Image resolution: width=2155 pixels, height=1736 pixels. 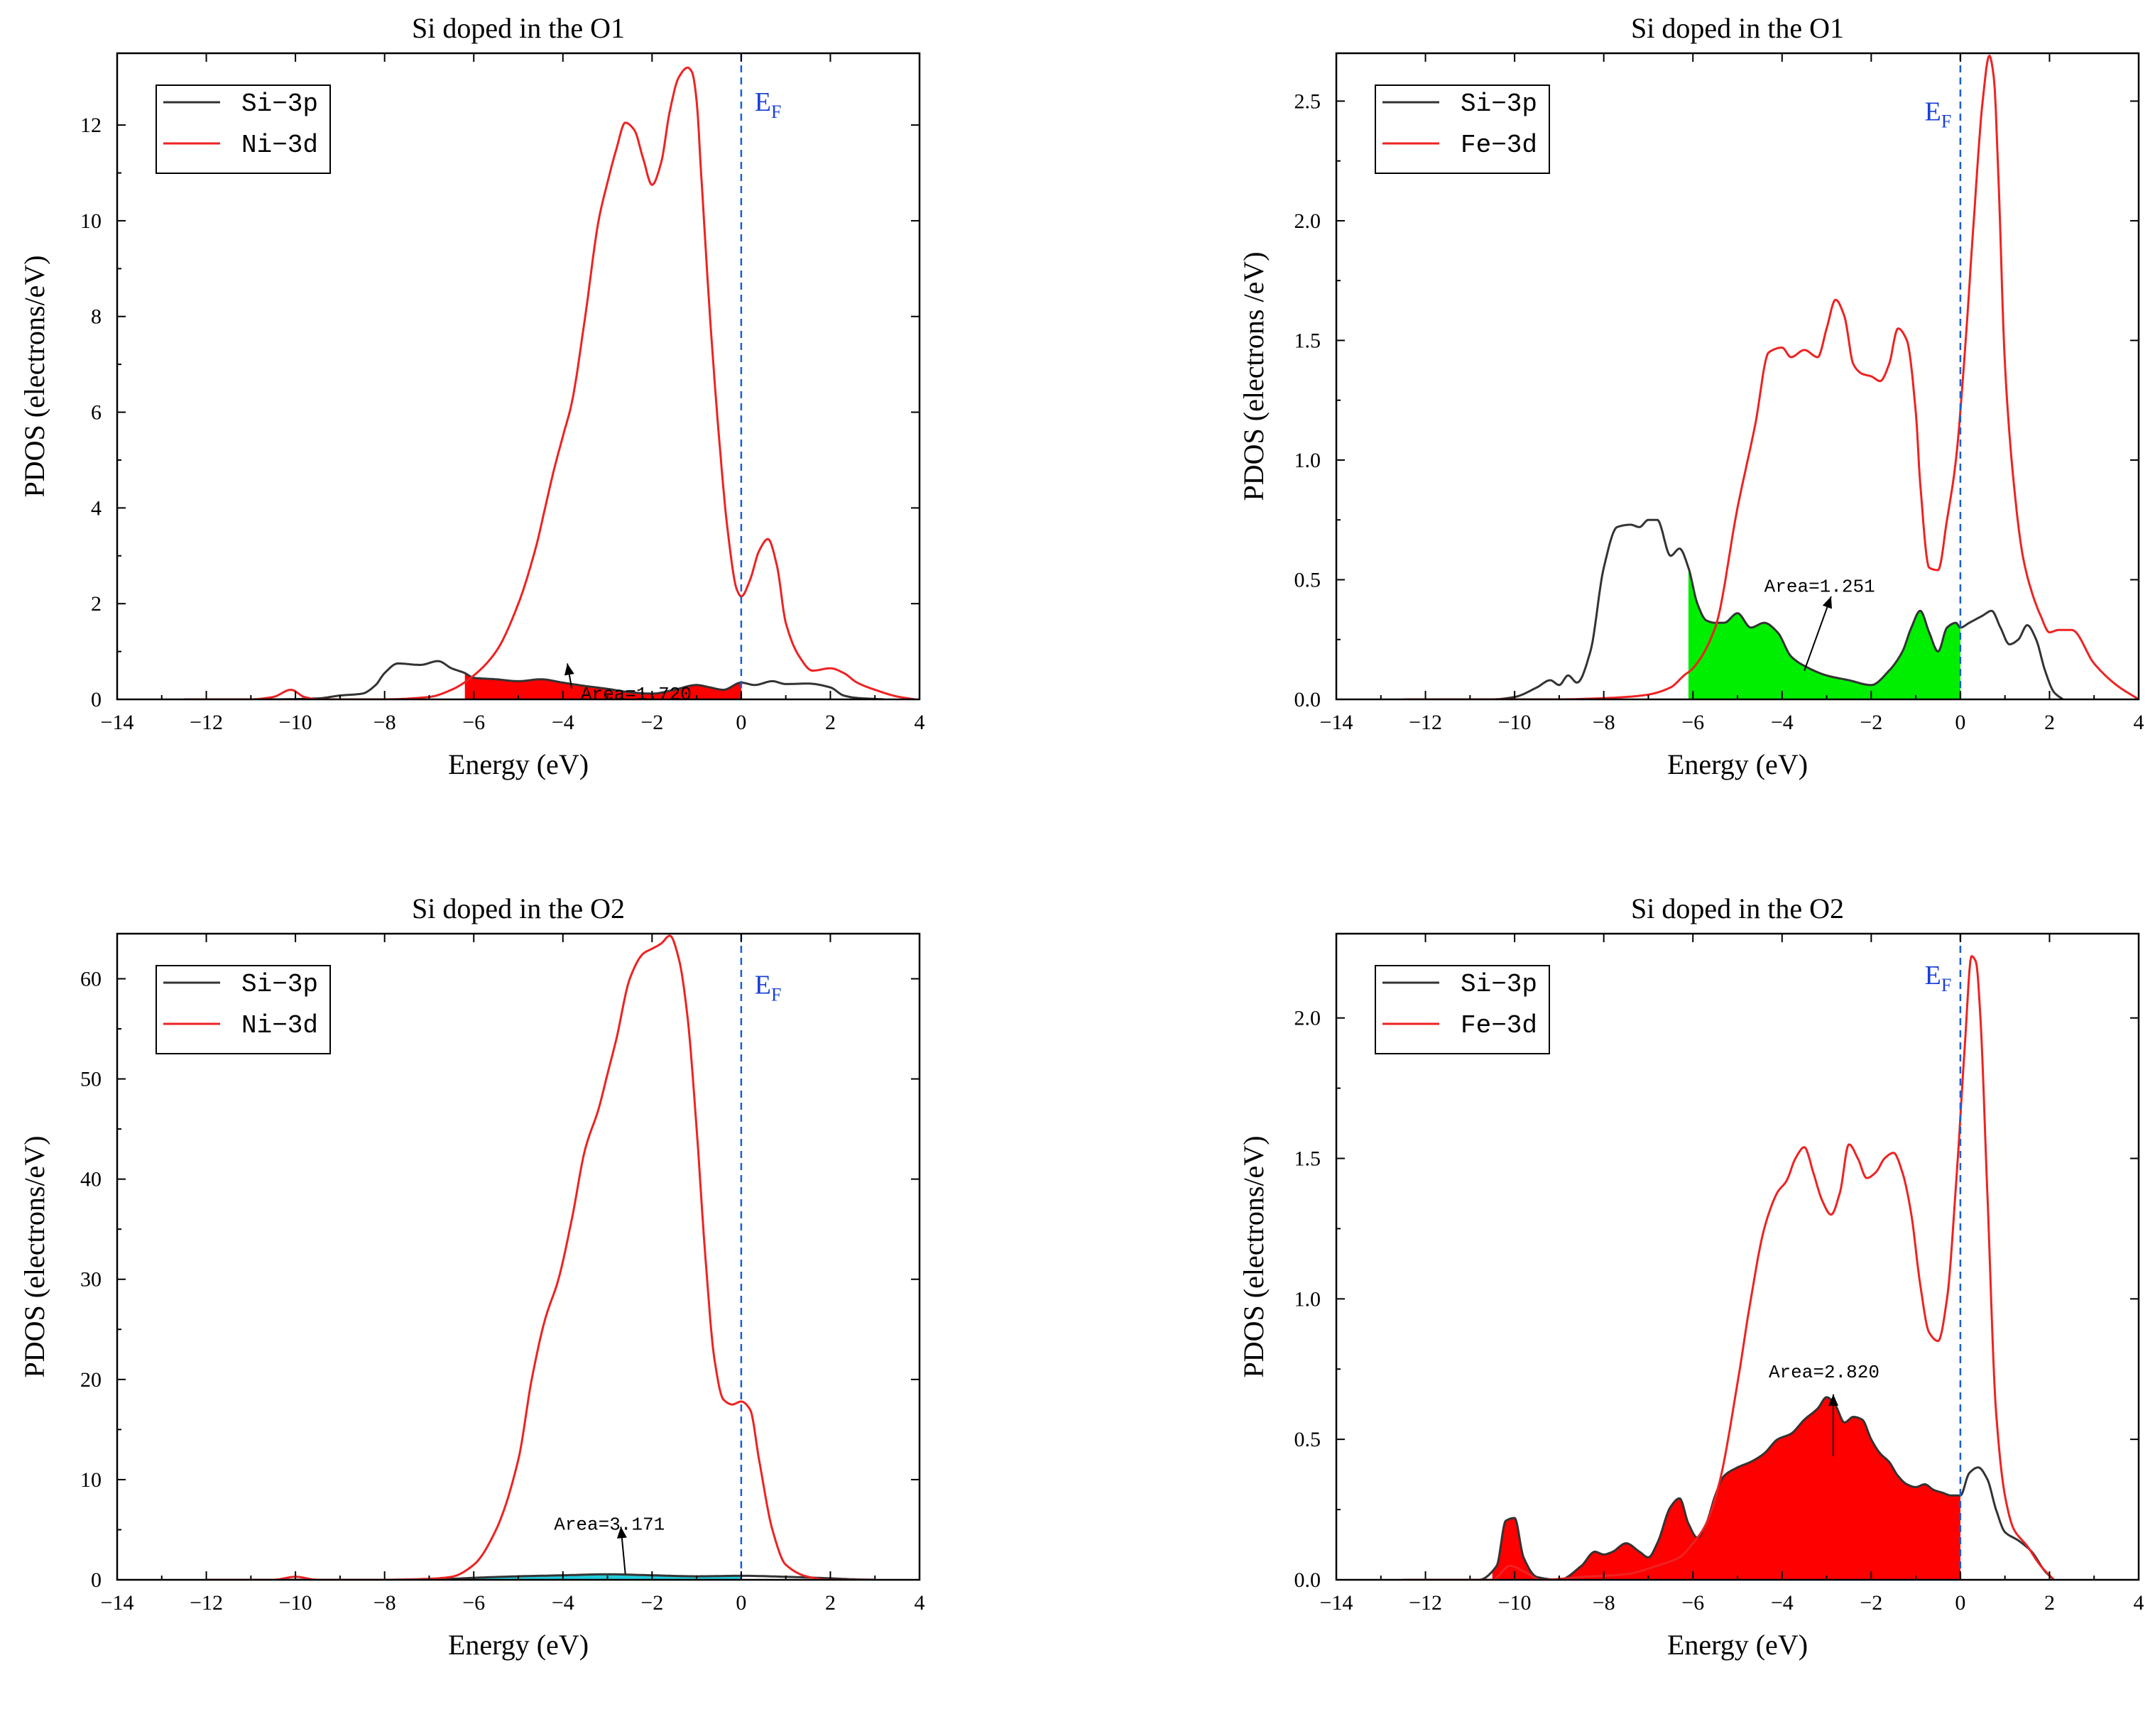 I want to click on y-tick-label: 20, so click(x=91, y=1380).